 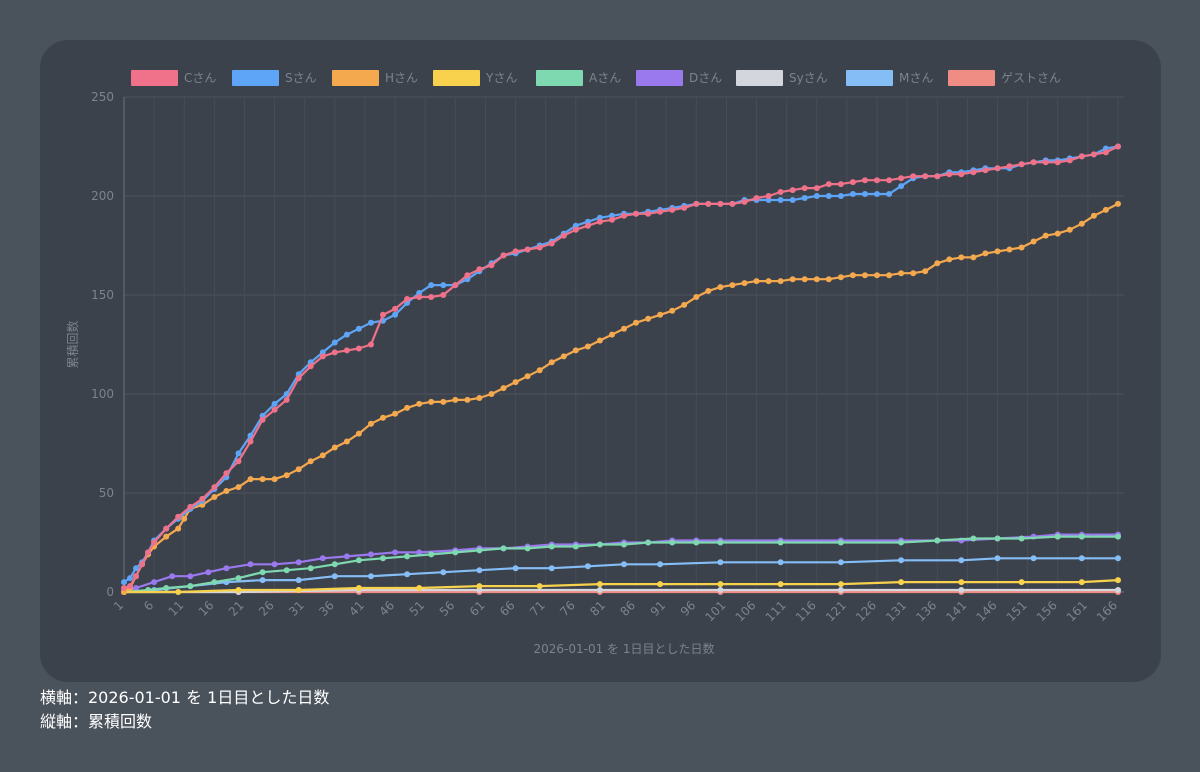 I want to click on x-tick-label: 41, so click(x=356, y=608).